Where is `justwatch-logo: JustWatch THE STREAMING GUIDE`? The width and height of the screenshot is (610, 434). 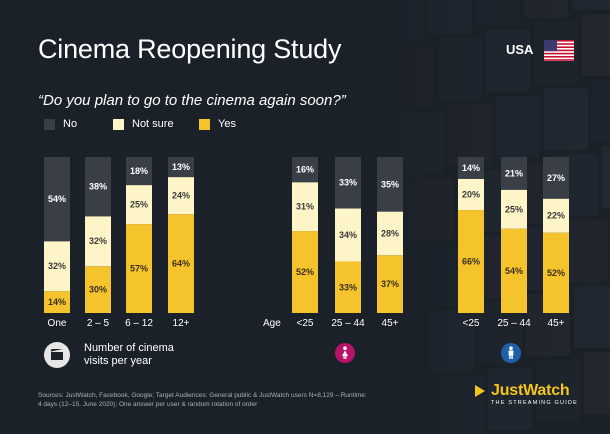 justwatch-logo: JustWatch THE STREAMING GUIDE is located at coordinates (525, 394).